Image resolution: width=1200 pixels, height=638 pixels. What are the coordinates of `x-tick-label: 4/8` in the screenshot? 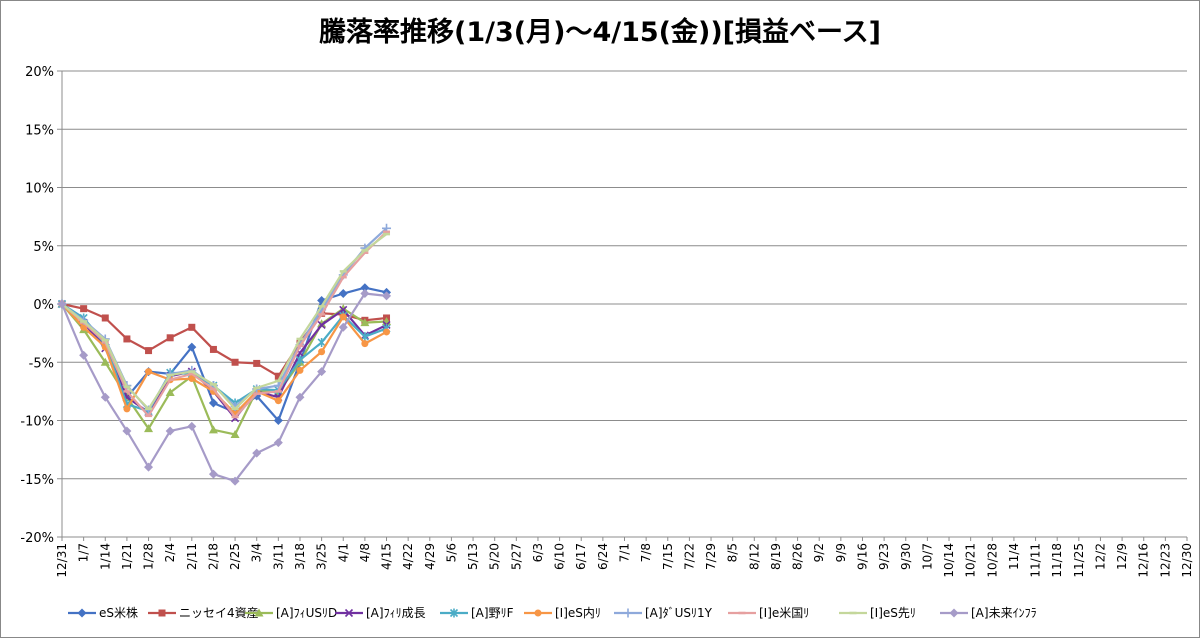 It's located at (365, 552).